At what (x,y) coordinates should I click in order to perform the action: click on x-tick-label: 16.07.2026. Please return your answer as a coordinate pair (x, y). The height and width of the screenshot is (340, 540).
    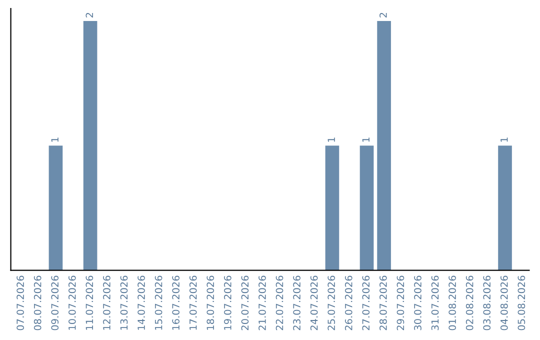
    Looking at the image, I should click on (176, 303).